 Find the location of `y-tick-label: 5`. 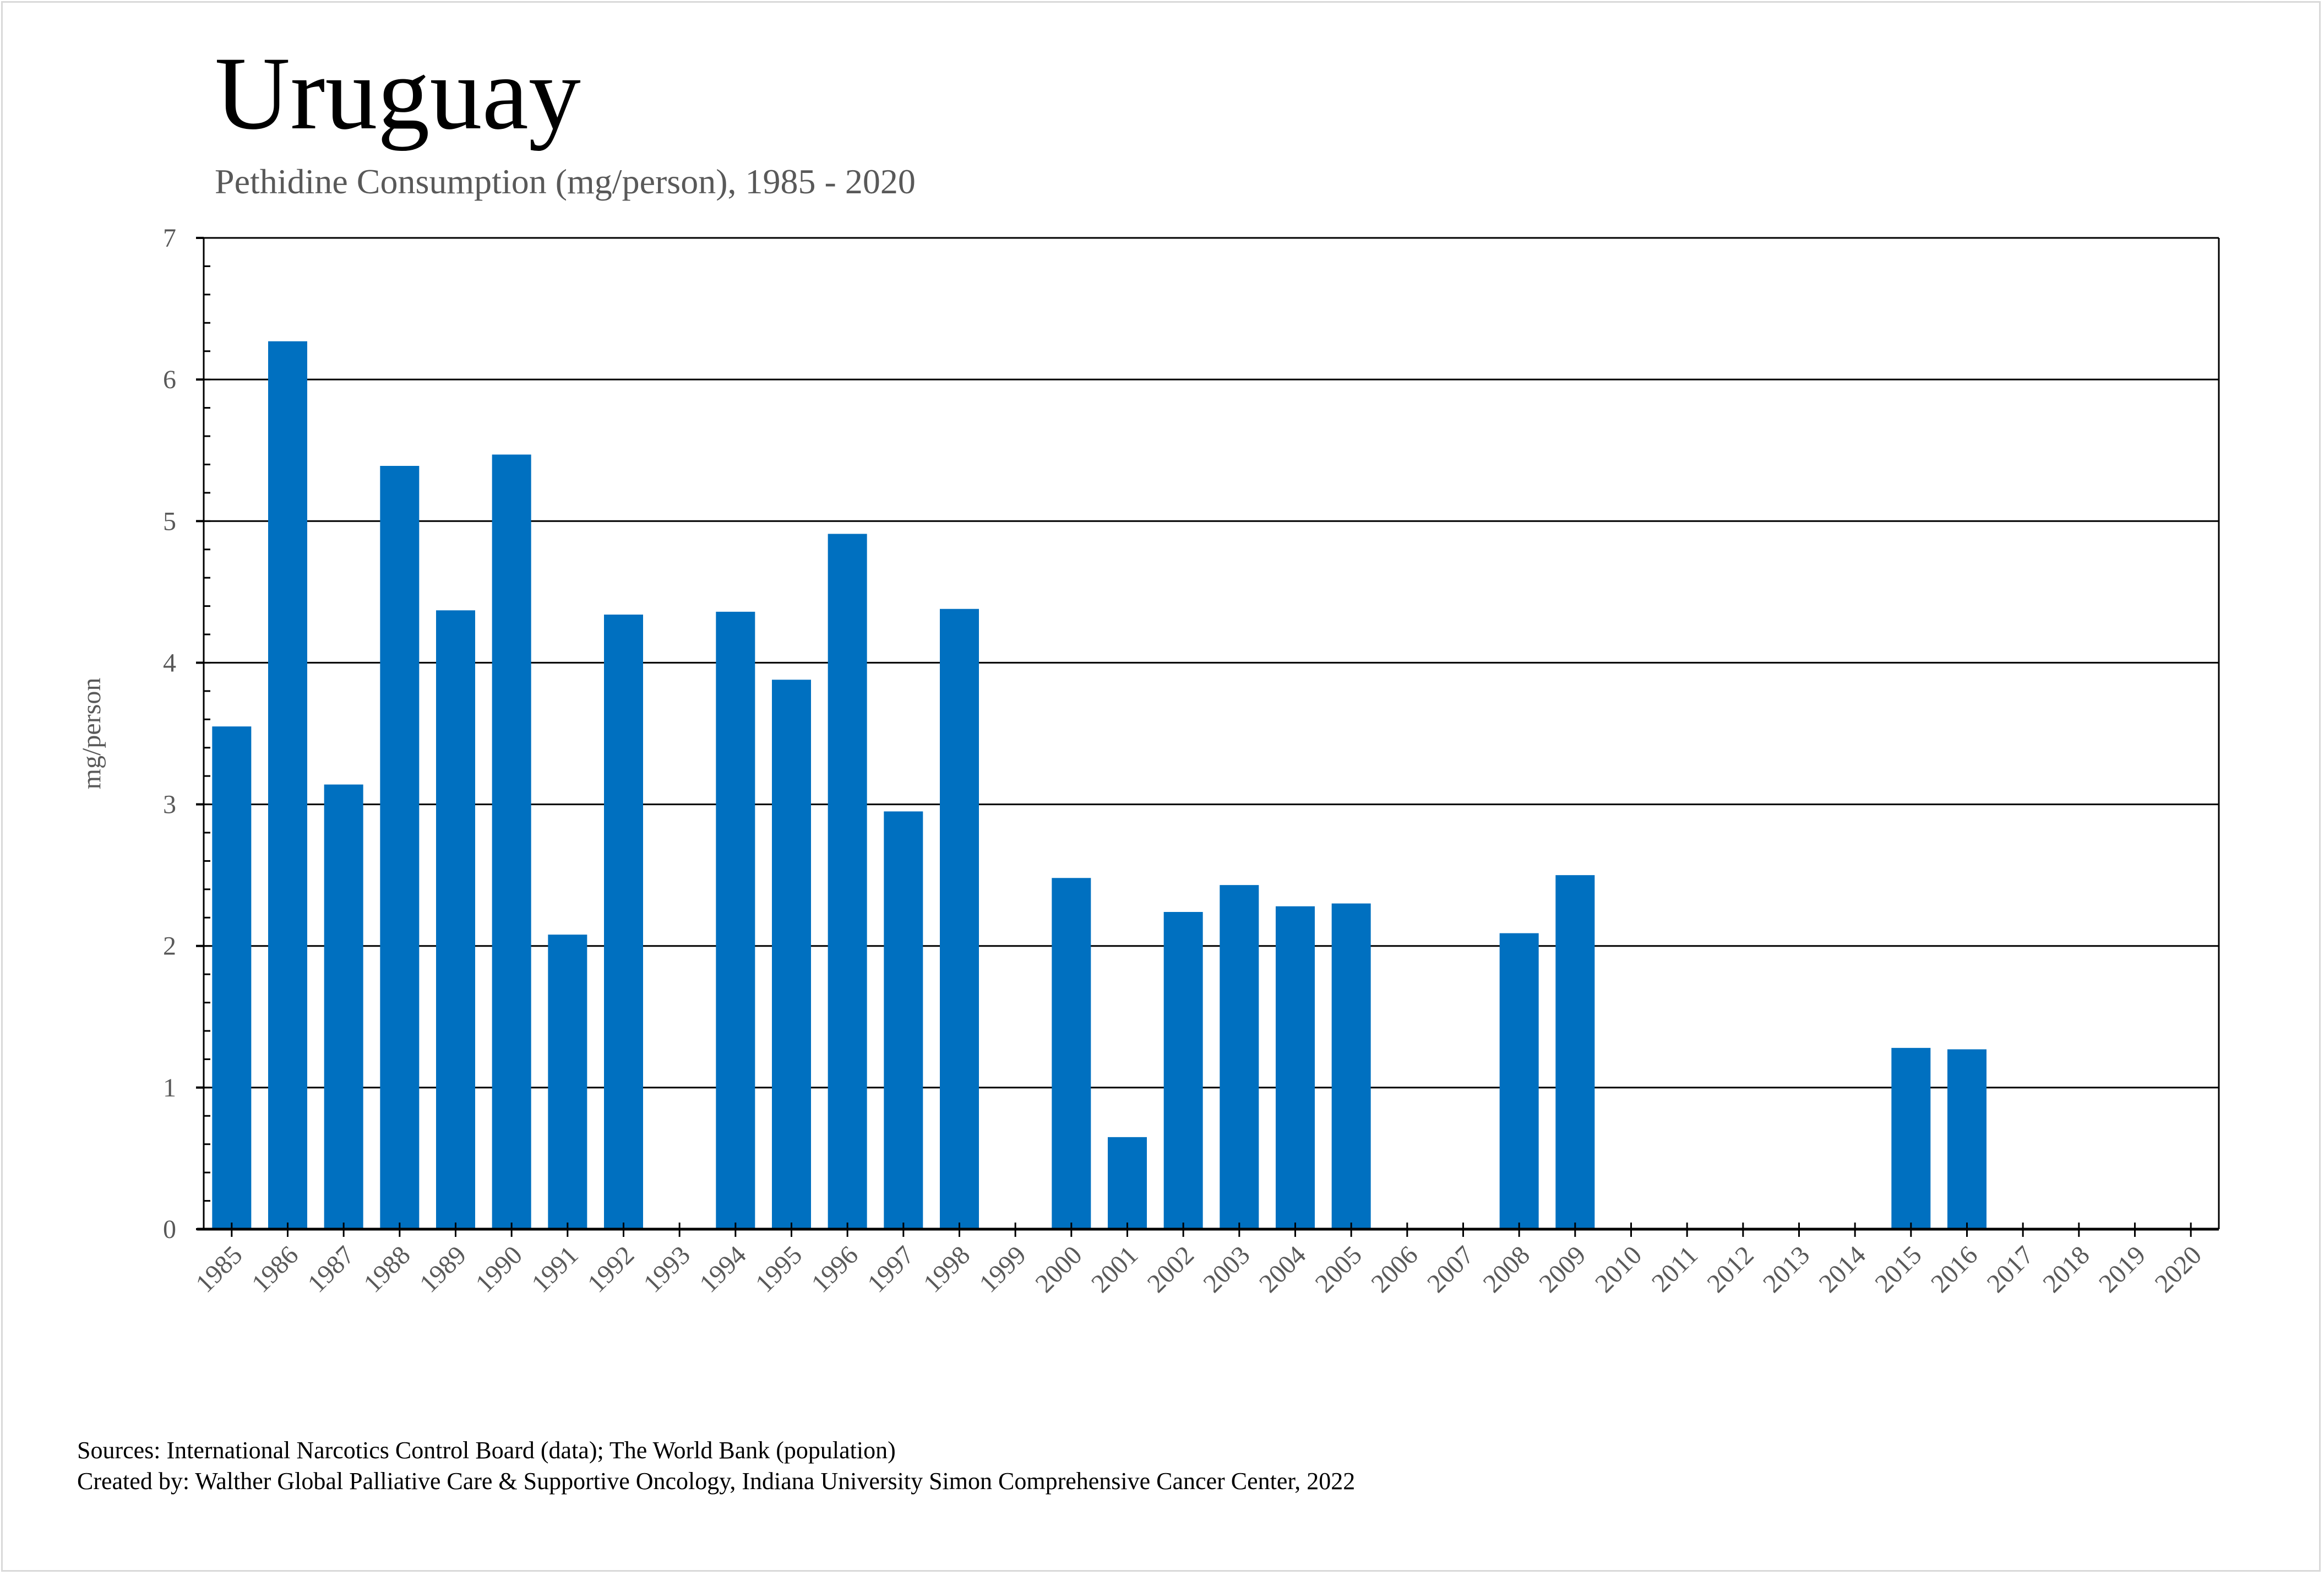

y-tick-label: 5 is located at coordinates (169, 521).